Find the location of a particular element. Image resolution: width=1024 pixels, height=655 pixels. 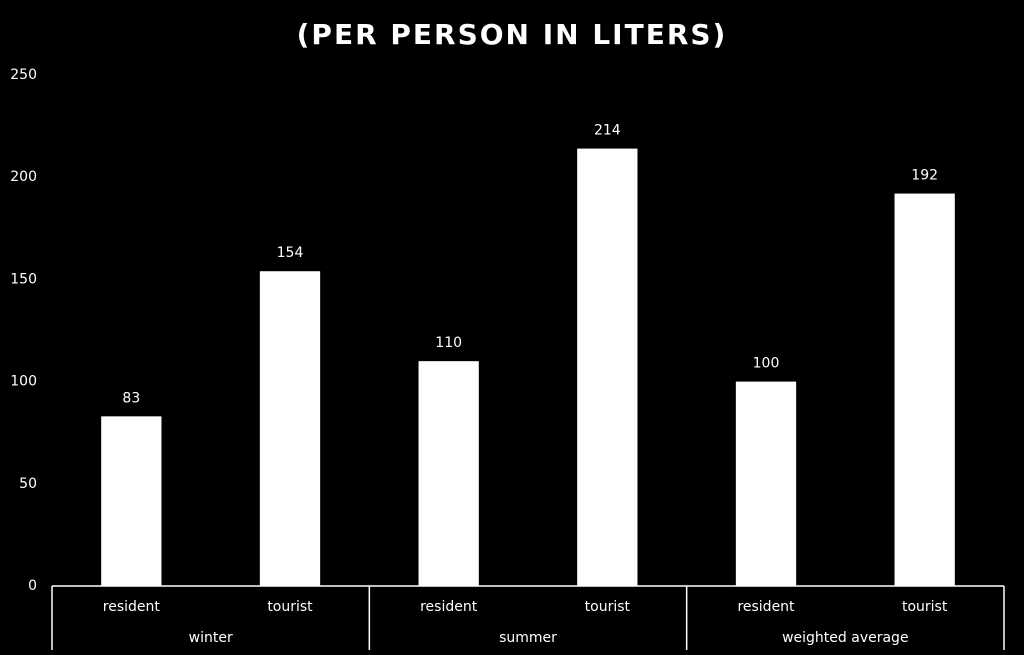

chart-title: (PER PERSON IN LITERS) is located at coordinates (512, 34).